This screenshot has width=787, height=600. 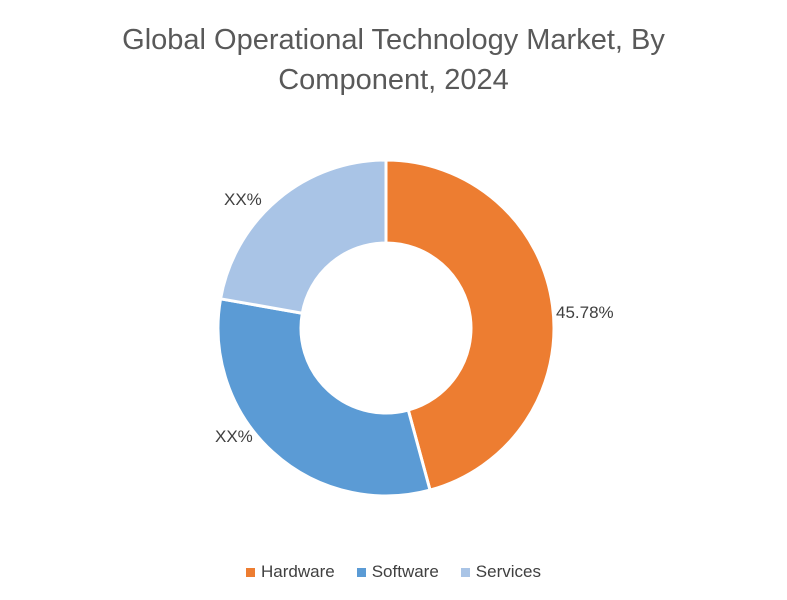 What do you see at coordinates (585, 312) in the screenshot?
I see `data-label-hardware: 45.78%` at bounding box center [585, 312].